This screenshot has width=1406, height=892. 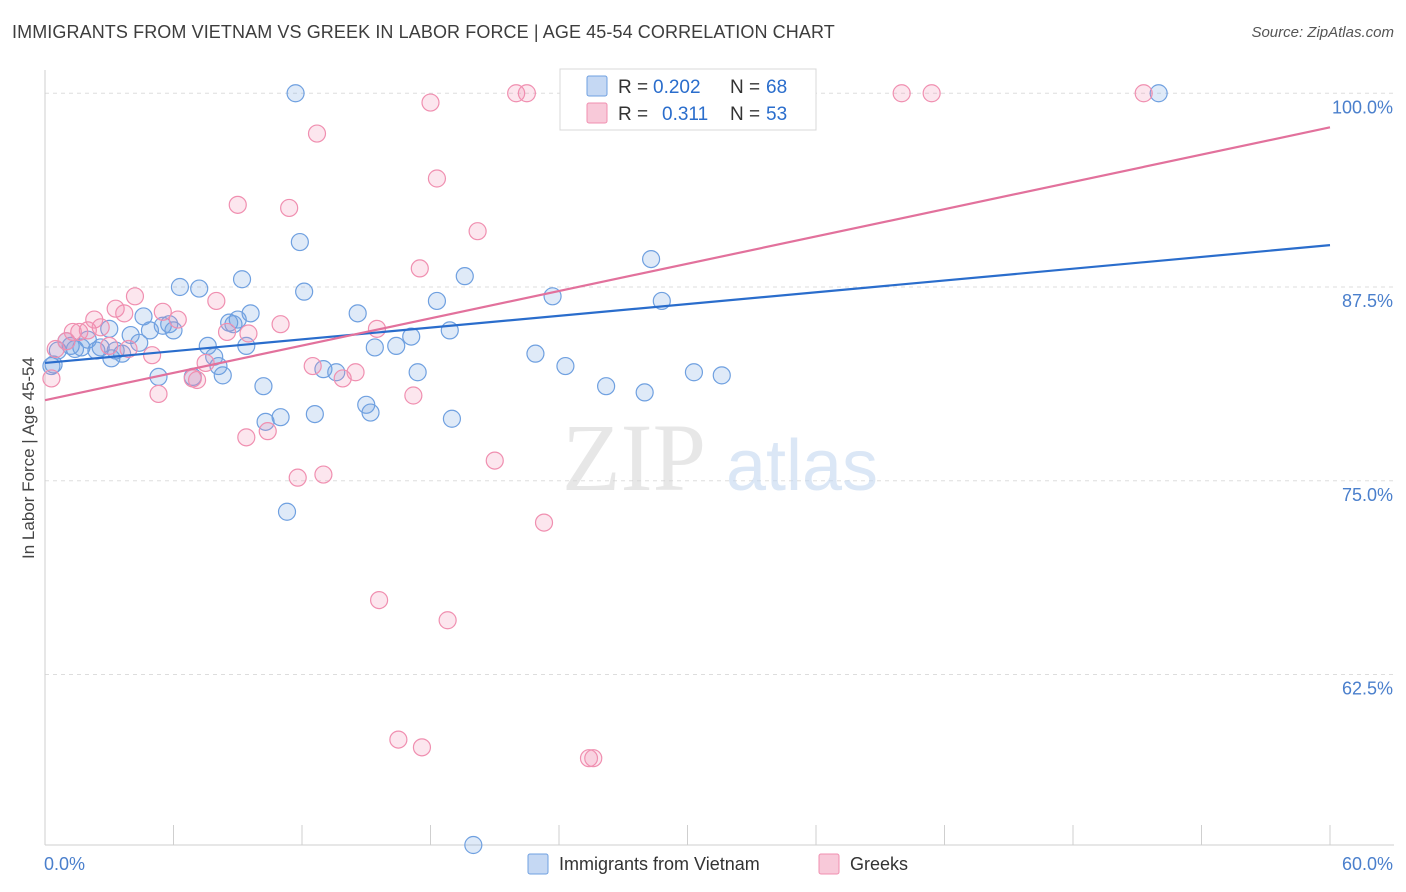 I want to click on trend-line-vietnam, so click(x=687, y=304).